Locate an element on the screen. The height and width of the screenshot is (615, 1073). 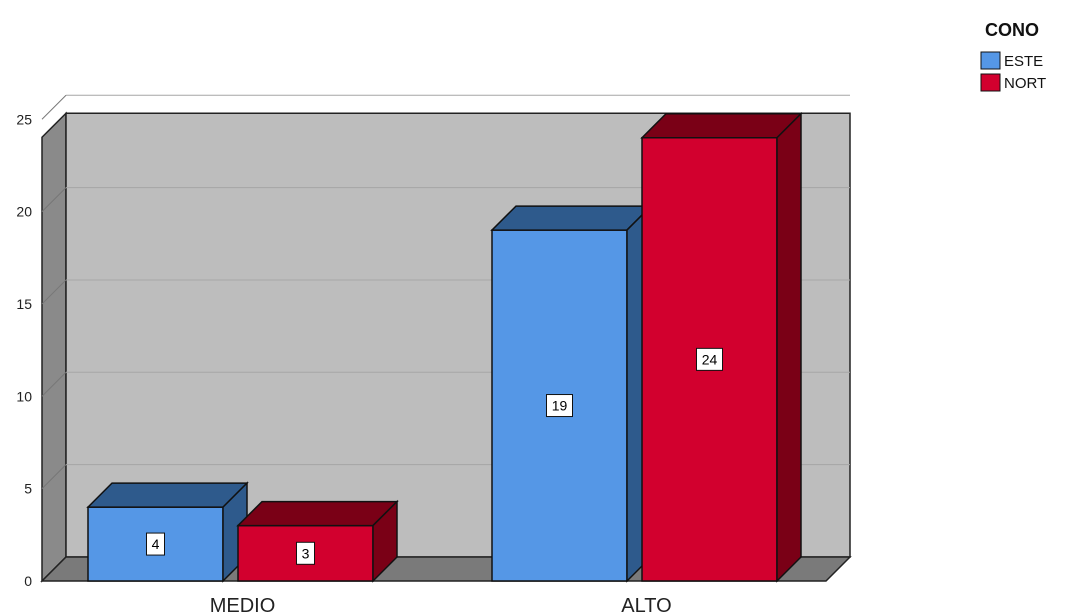
y-tick-label: 20 is located at coordinates (24, 212).